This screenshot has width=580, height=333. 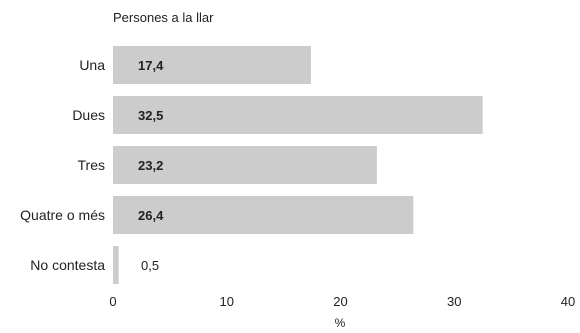 What do you see at coordinates (568, 301) in the screenshot?
I see `x-tick-label: 40` at bounding box center [568, 301].